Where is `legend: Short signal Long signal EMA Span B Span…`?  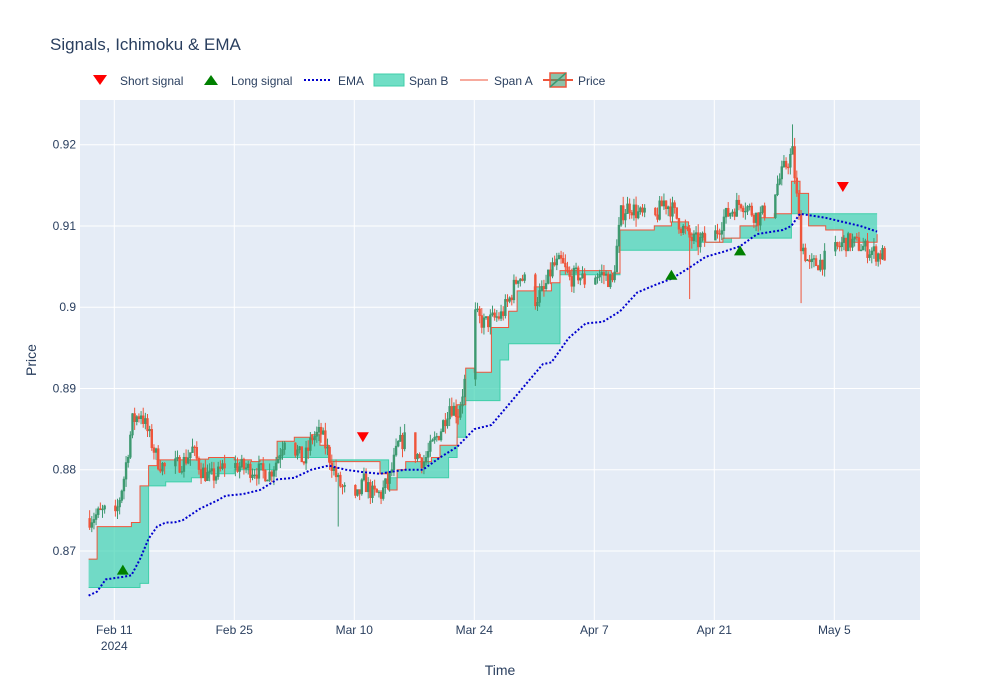
legend: Short signal Long signal EMA Span B Span… is located at coordinates (349, 80).